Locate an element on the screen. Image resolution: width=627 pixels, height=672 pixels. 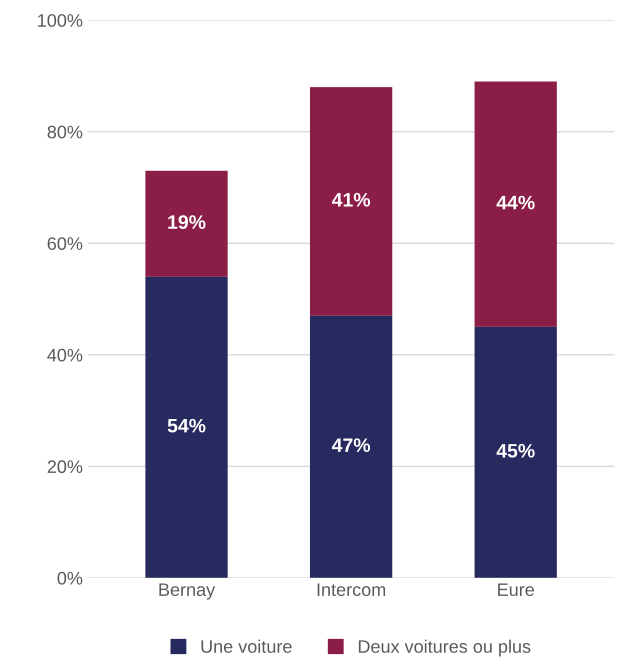
data-label: 41% is located at coordinates (351, 199).